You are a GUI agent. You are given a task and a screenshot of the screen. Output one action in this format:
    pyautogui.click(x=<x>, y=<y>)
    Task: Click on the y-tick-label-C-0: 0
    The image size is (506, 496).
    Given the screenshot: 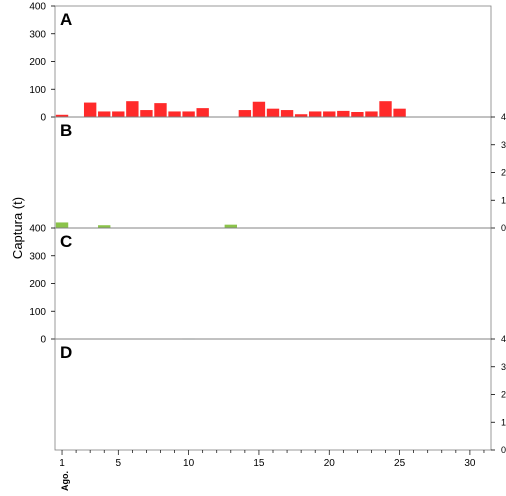 What is the action you would take?
    pyautogui.click(x=43, y=340)
    